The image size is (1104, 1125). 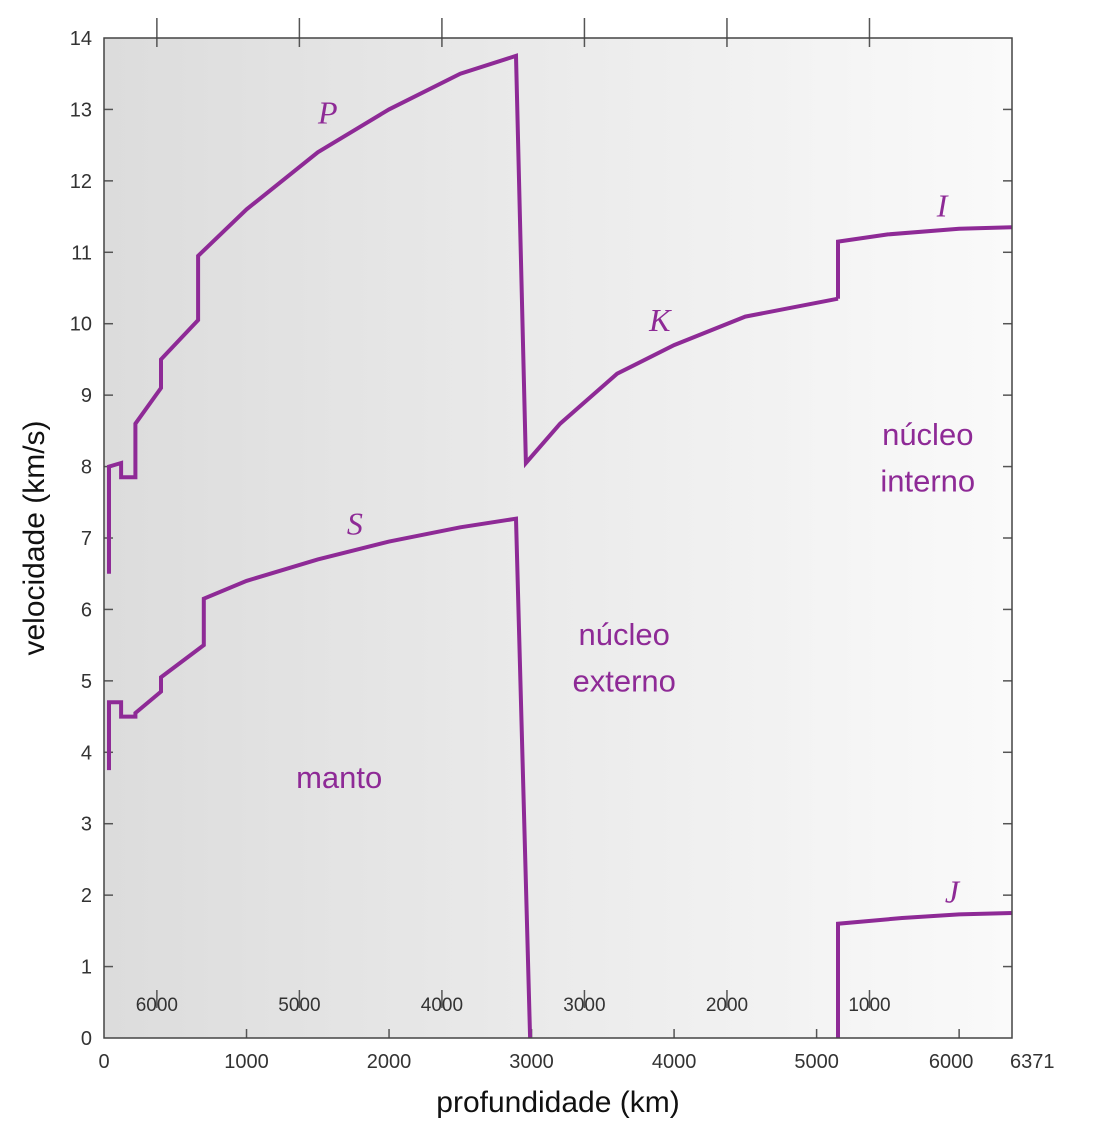 I want to click on x-tick-label: 1000, so click(x=246, y=1062).